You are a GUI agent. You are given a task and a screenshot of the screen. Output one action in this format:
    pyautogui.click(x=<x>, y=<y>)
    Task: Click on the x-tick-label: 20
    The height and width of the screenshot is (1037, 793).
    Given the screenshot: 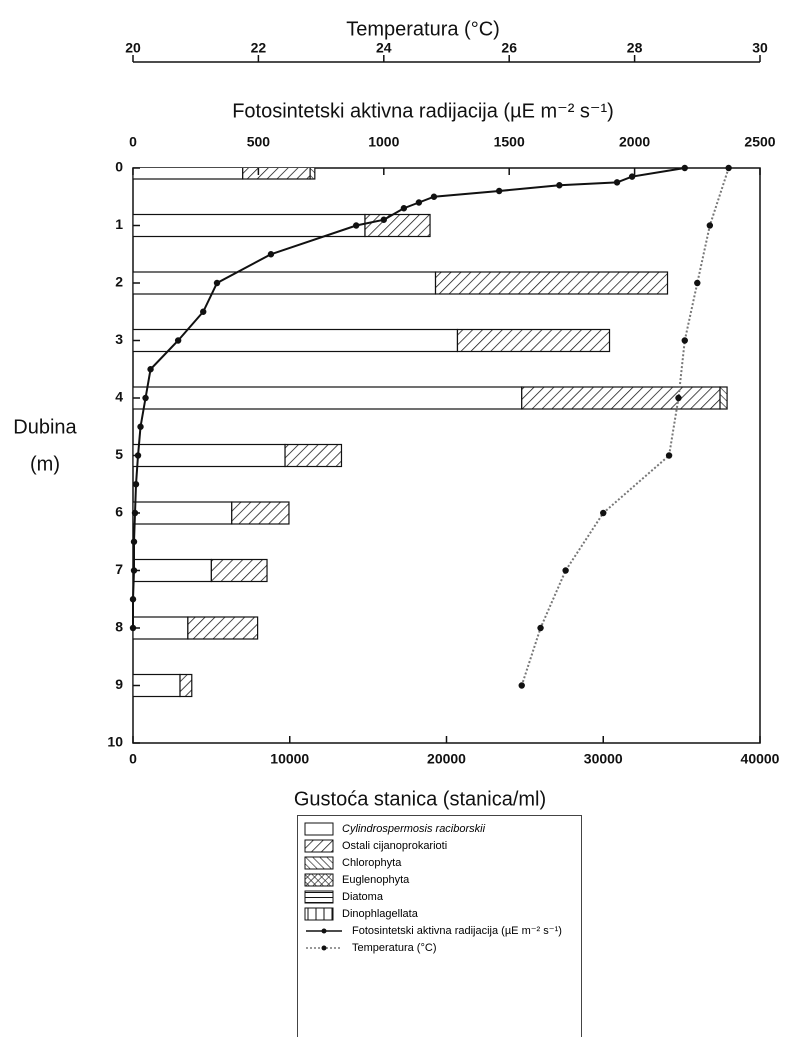 What is the action you would take?
    pyautogui.click(x=133, y=48)
    